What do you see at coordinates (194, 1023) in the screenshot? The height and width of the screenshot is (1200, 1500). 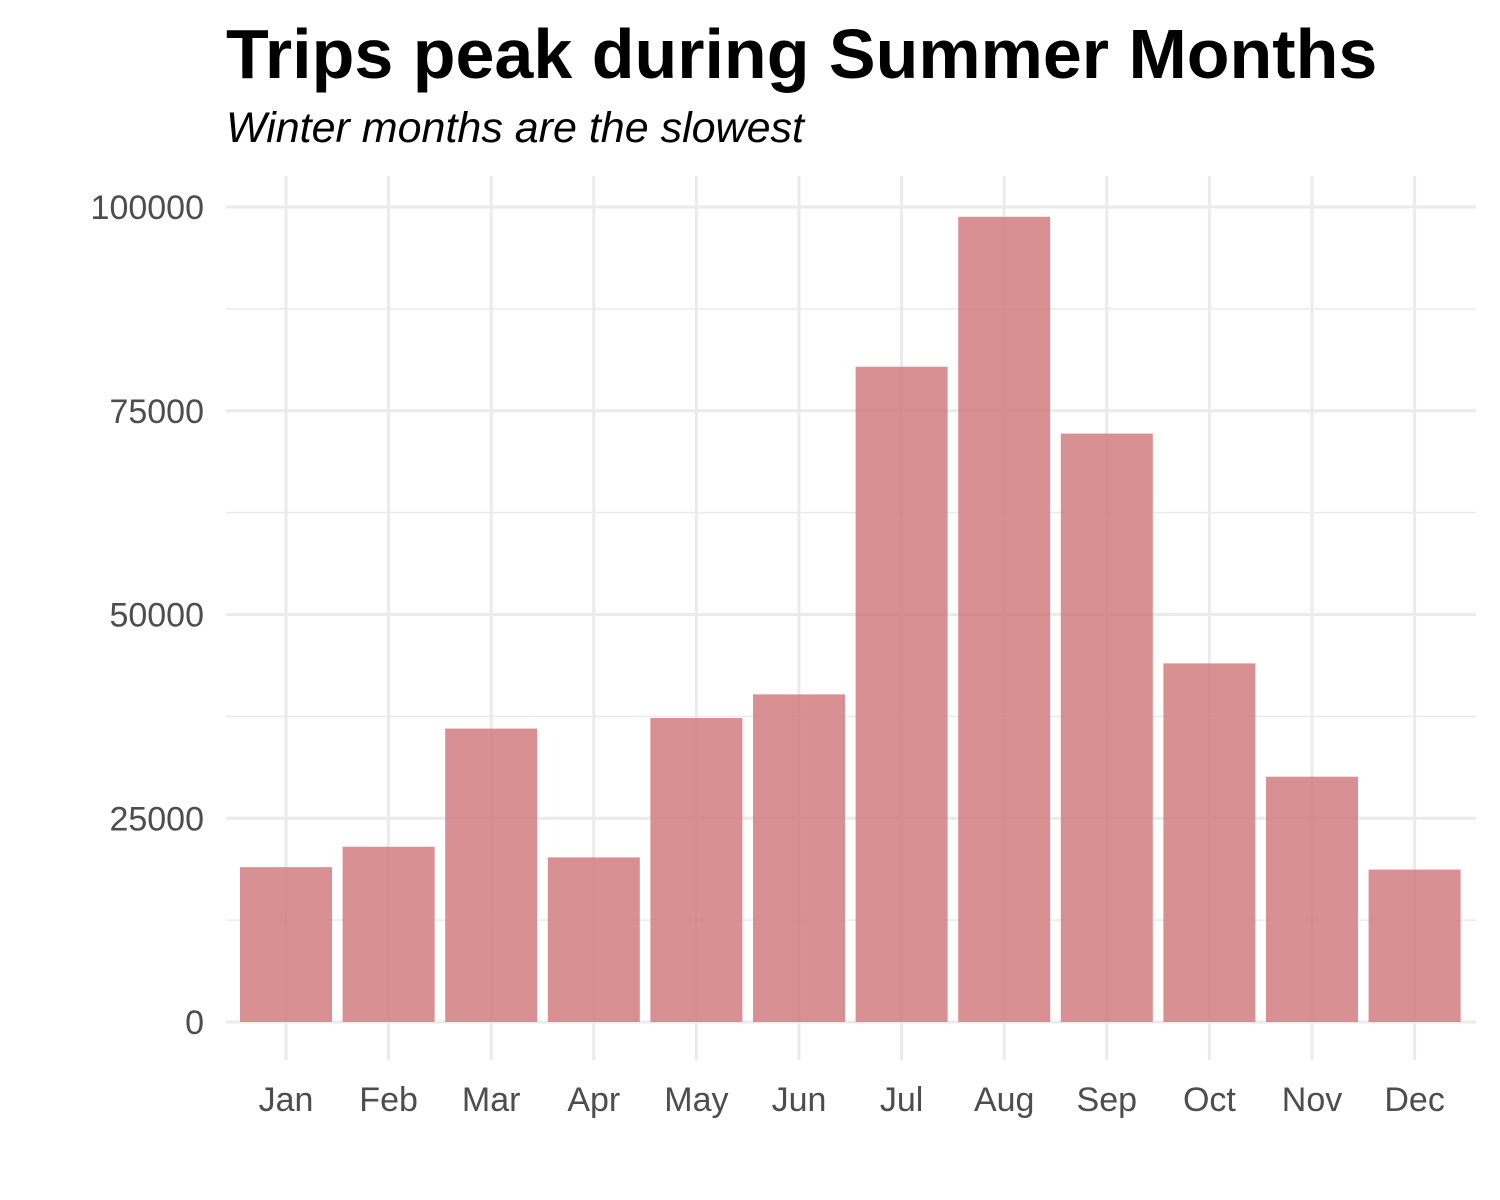 I see `y-tick-label: 0` at bounding box center [194, 1023].